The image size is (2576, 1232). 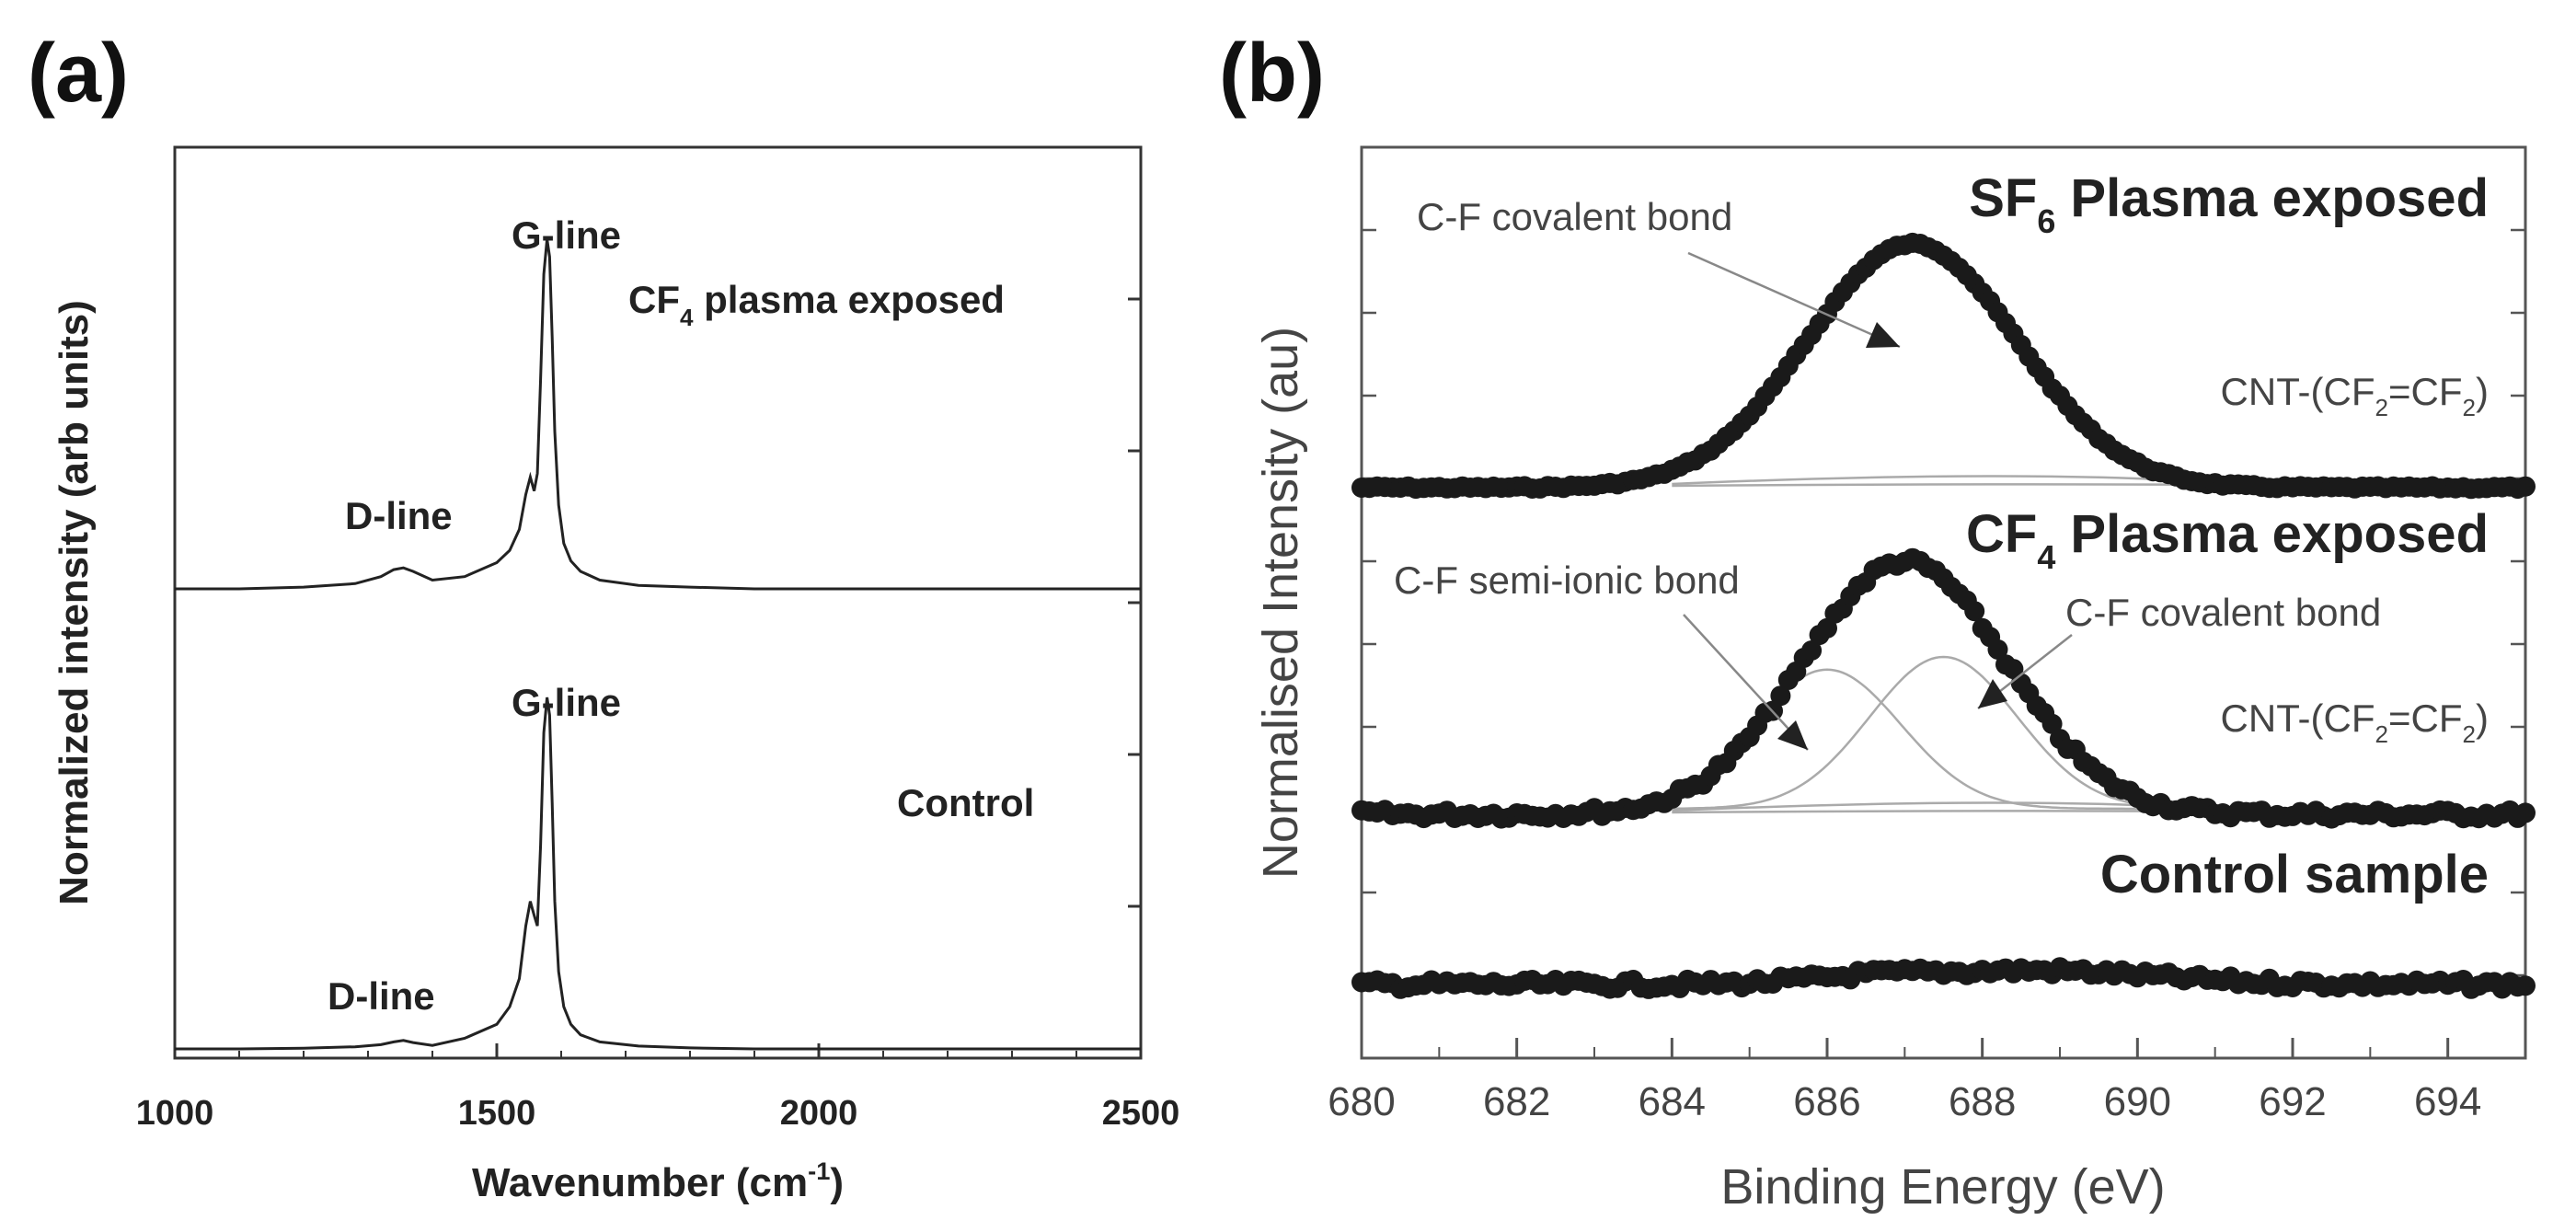 I want to click on series-title-cf4-rest: Plasma exposed, so click(x=2272, y=534).